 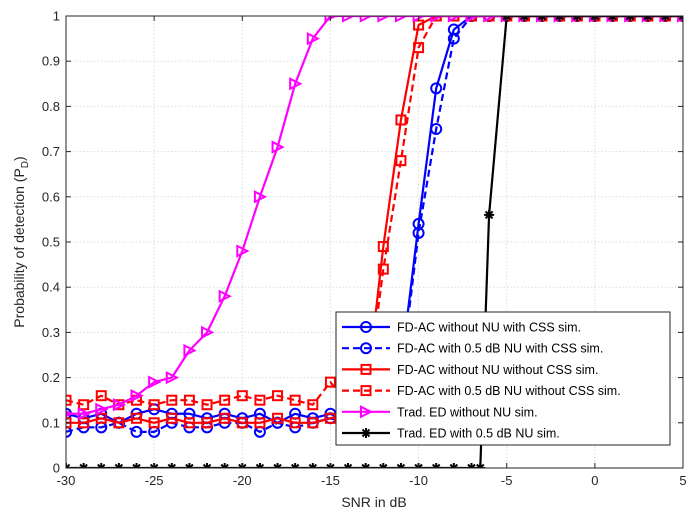 I want to click on x-tick-label: -10, so click(x=418, y=480).